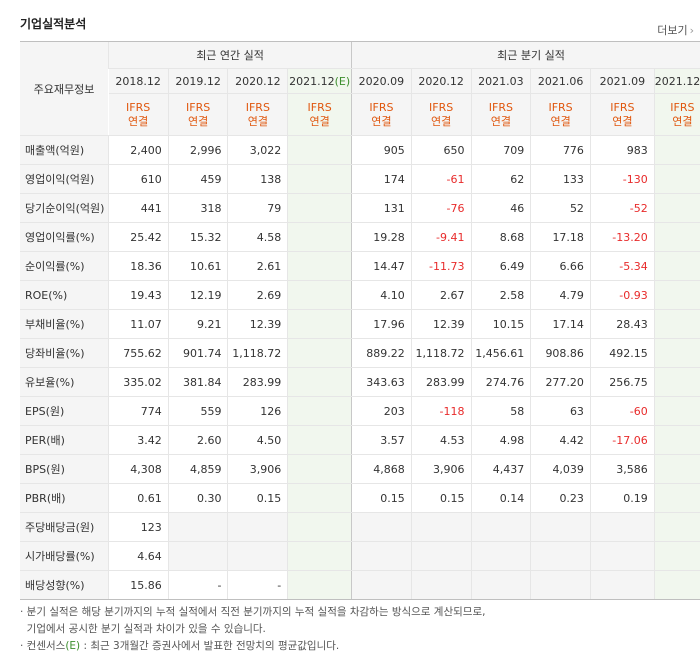 This screenshot has height=670, width=700. Describe the element at coordinates (138, 81) in the screenshot. I see `period-header: 2018.12` at that location.